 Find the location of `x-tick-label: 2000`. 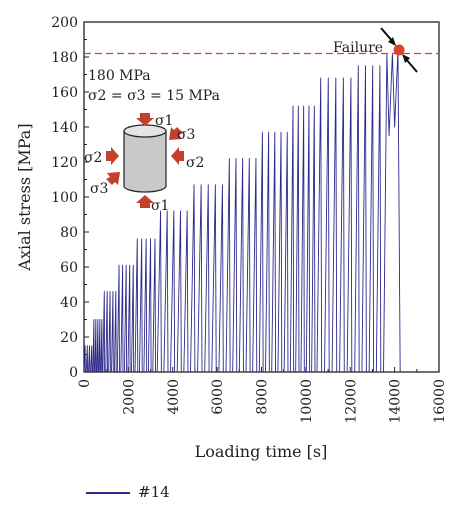

x-tick-label: 2000 is located at coordinates (129, 397).